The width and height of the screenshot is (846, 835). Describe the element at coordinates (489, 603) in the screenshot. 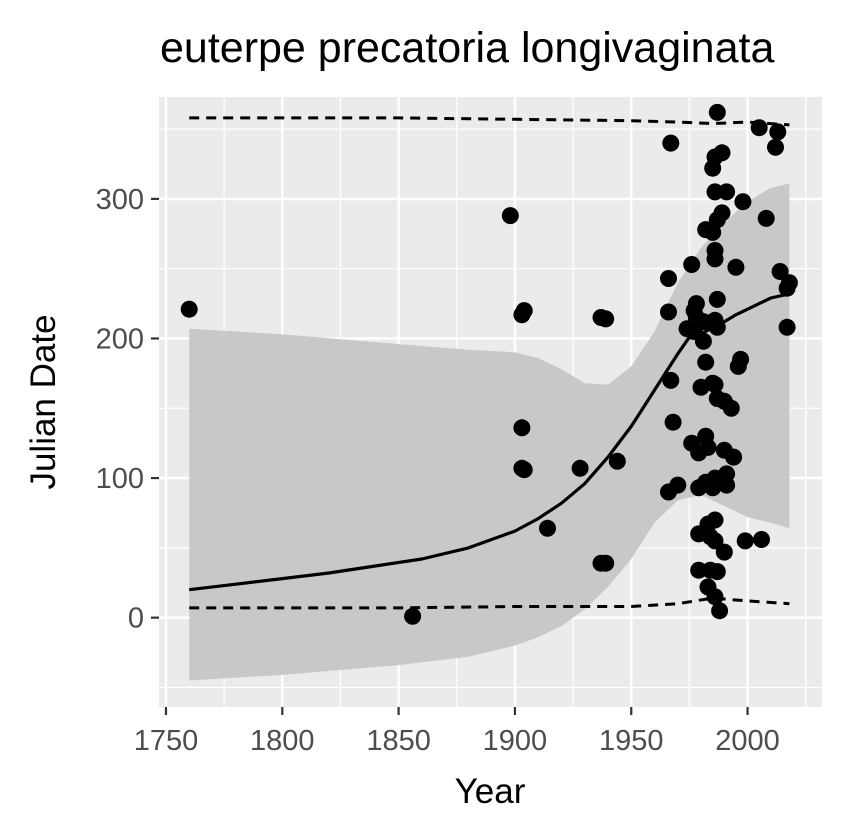

I see `lower-dashed-line` at that location.